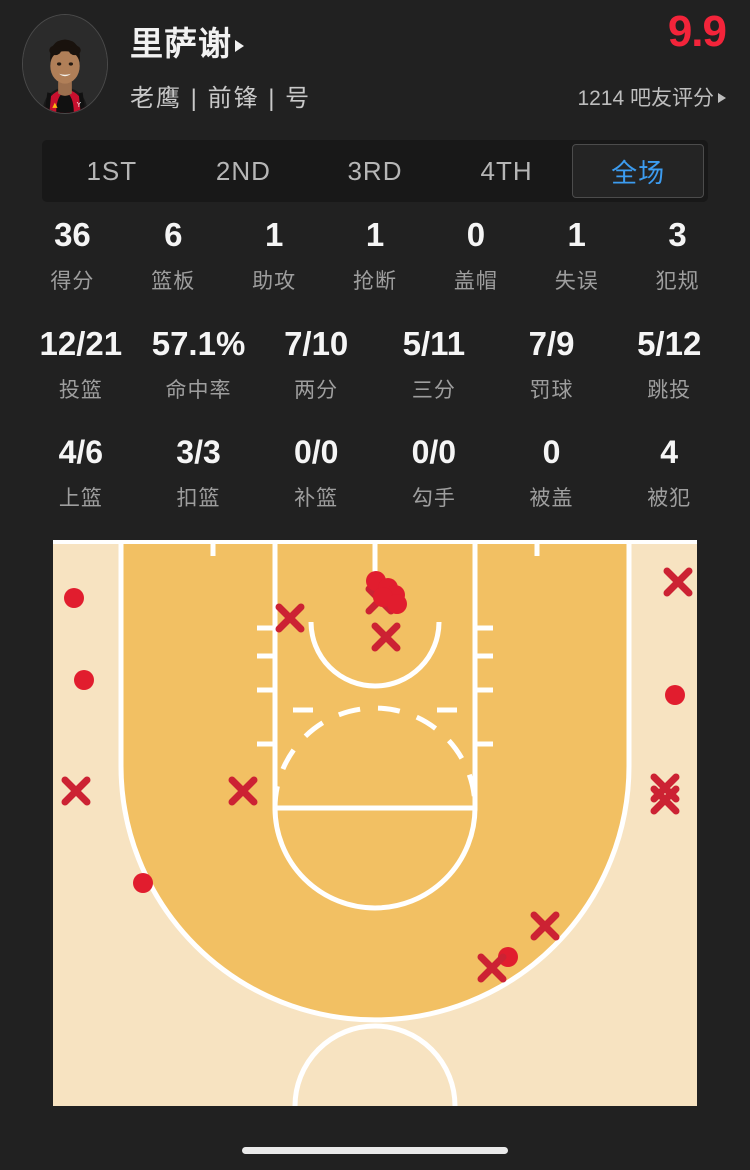  What do you see at coordinates (697, 31) in the screenshot?
I see `rating-score: 9.9` at bounding box center [697, 31].